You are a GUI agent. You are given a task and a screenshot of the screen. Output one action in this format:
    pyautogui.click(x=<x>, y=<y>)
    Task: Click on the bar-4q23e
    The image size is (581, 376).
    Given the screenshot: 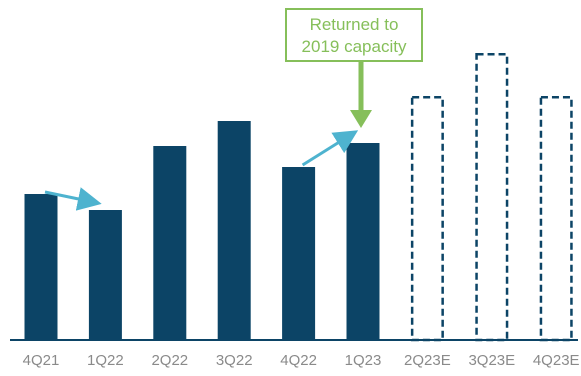 What is the action you would take?
    pyautogui.click(x=556, y=219)
    